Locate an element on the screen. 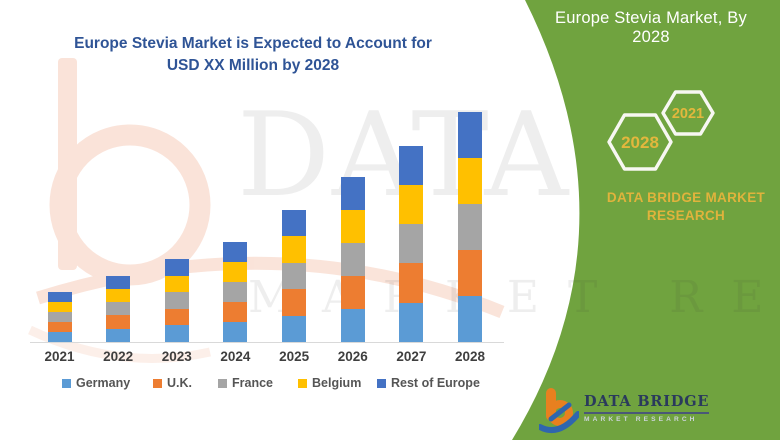  side-panel-title: Europe Stevia Market, By 2028 is located at coordinates (651, 27).